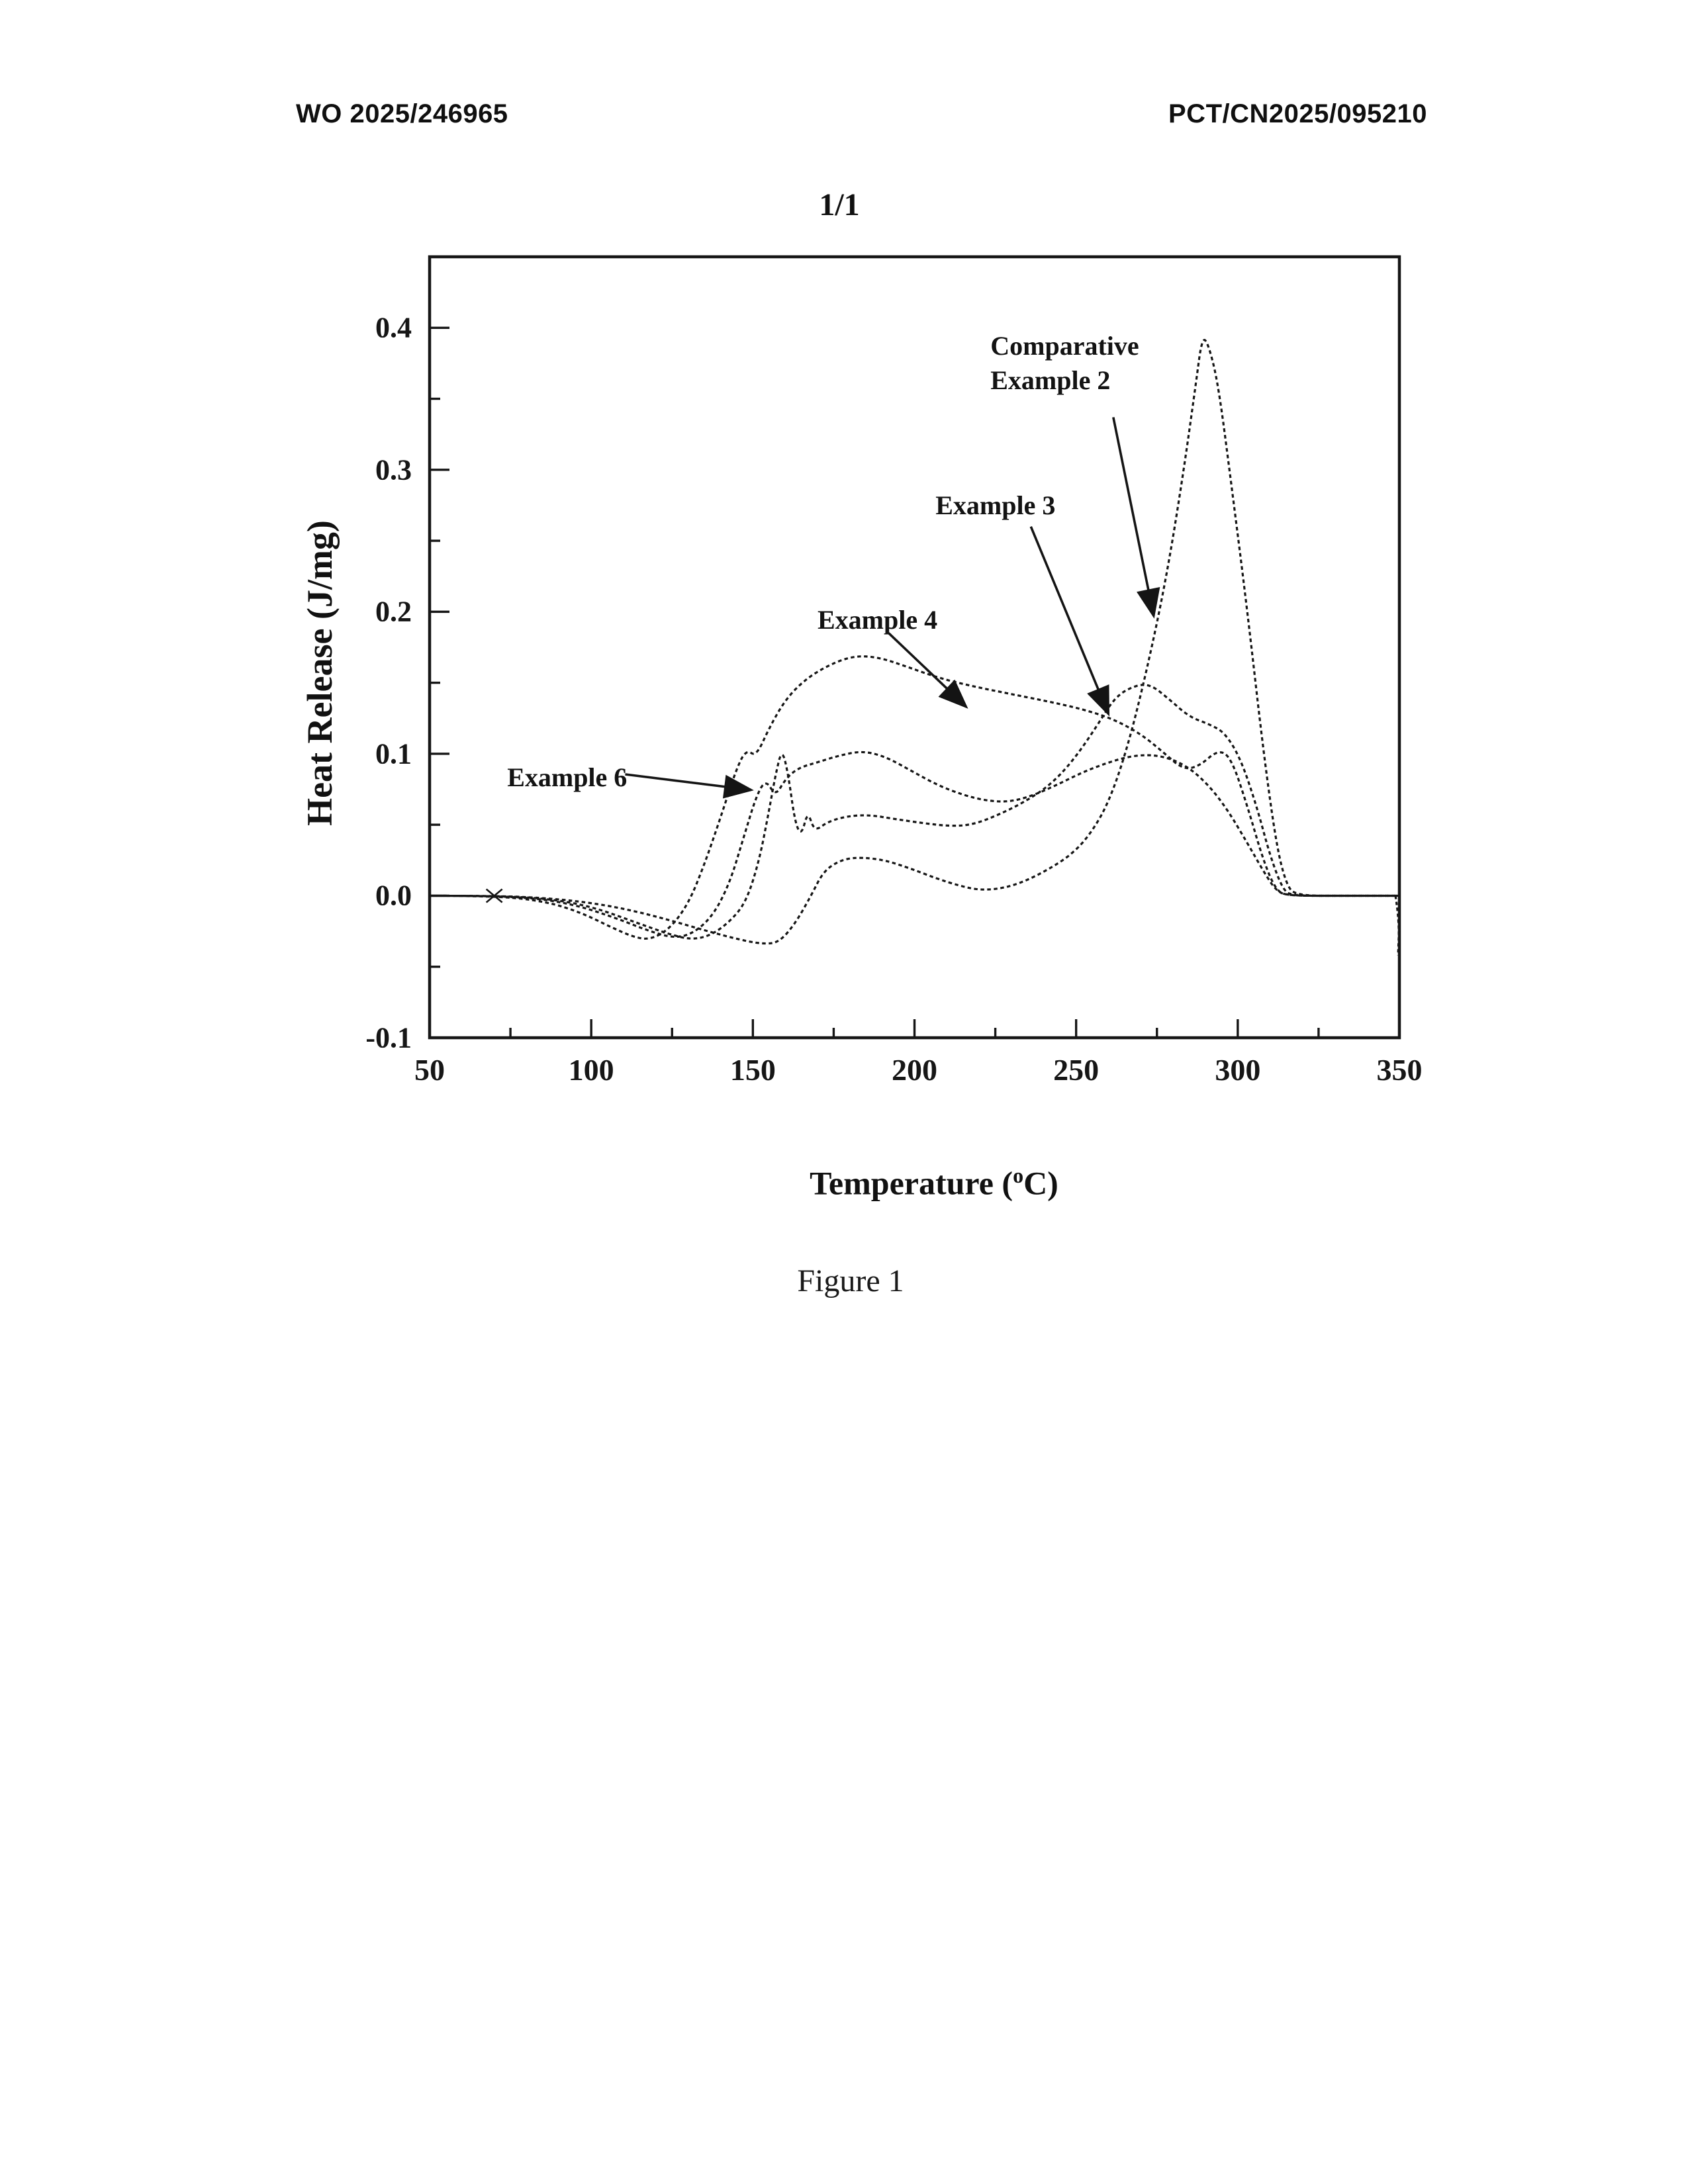  Describe the element at coordinates (567, 777) in the screenshot. I see `annotation-label-example-6: Example 6` at that location.